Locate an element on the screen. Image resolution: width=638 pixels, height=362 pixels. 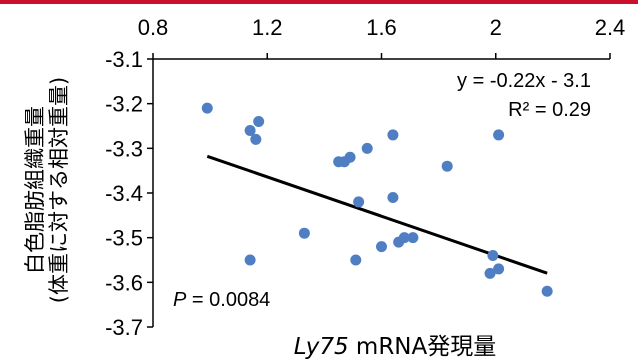
y-tick-label: -3.4 is located at coordinates (124, 193).